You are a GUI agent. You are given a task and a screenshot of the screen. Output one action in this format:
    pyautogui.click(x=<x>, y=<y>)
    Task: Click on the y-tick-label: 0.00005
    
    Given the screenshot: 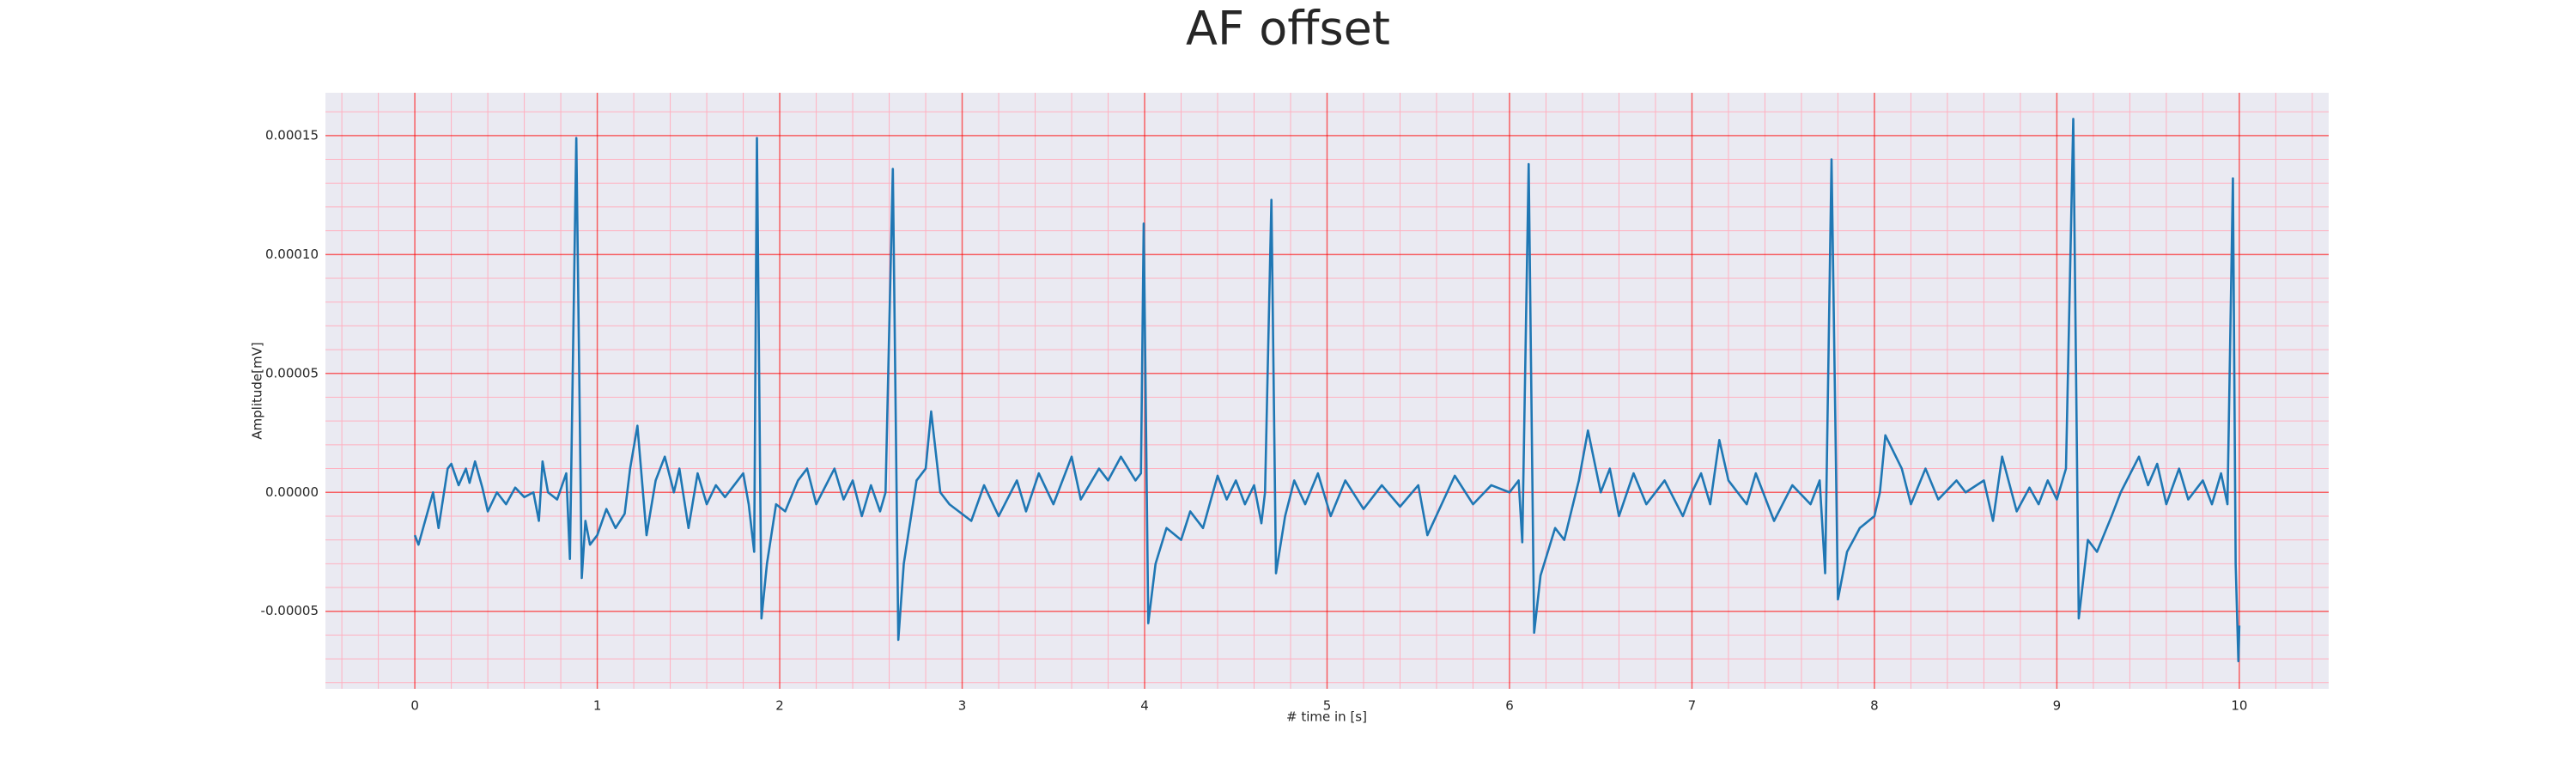 What is the action you would take?
    pyautogui.click(x=292, y=372)
    